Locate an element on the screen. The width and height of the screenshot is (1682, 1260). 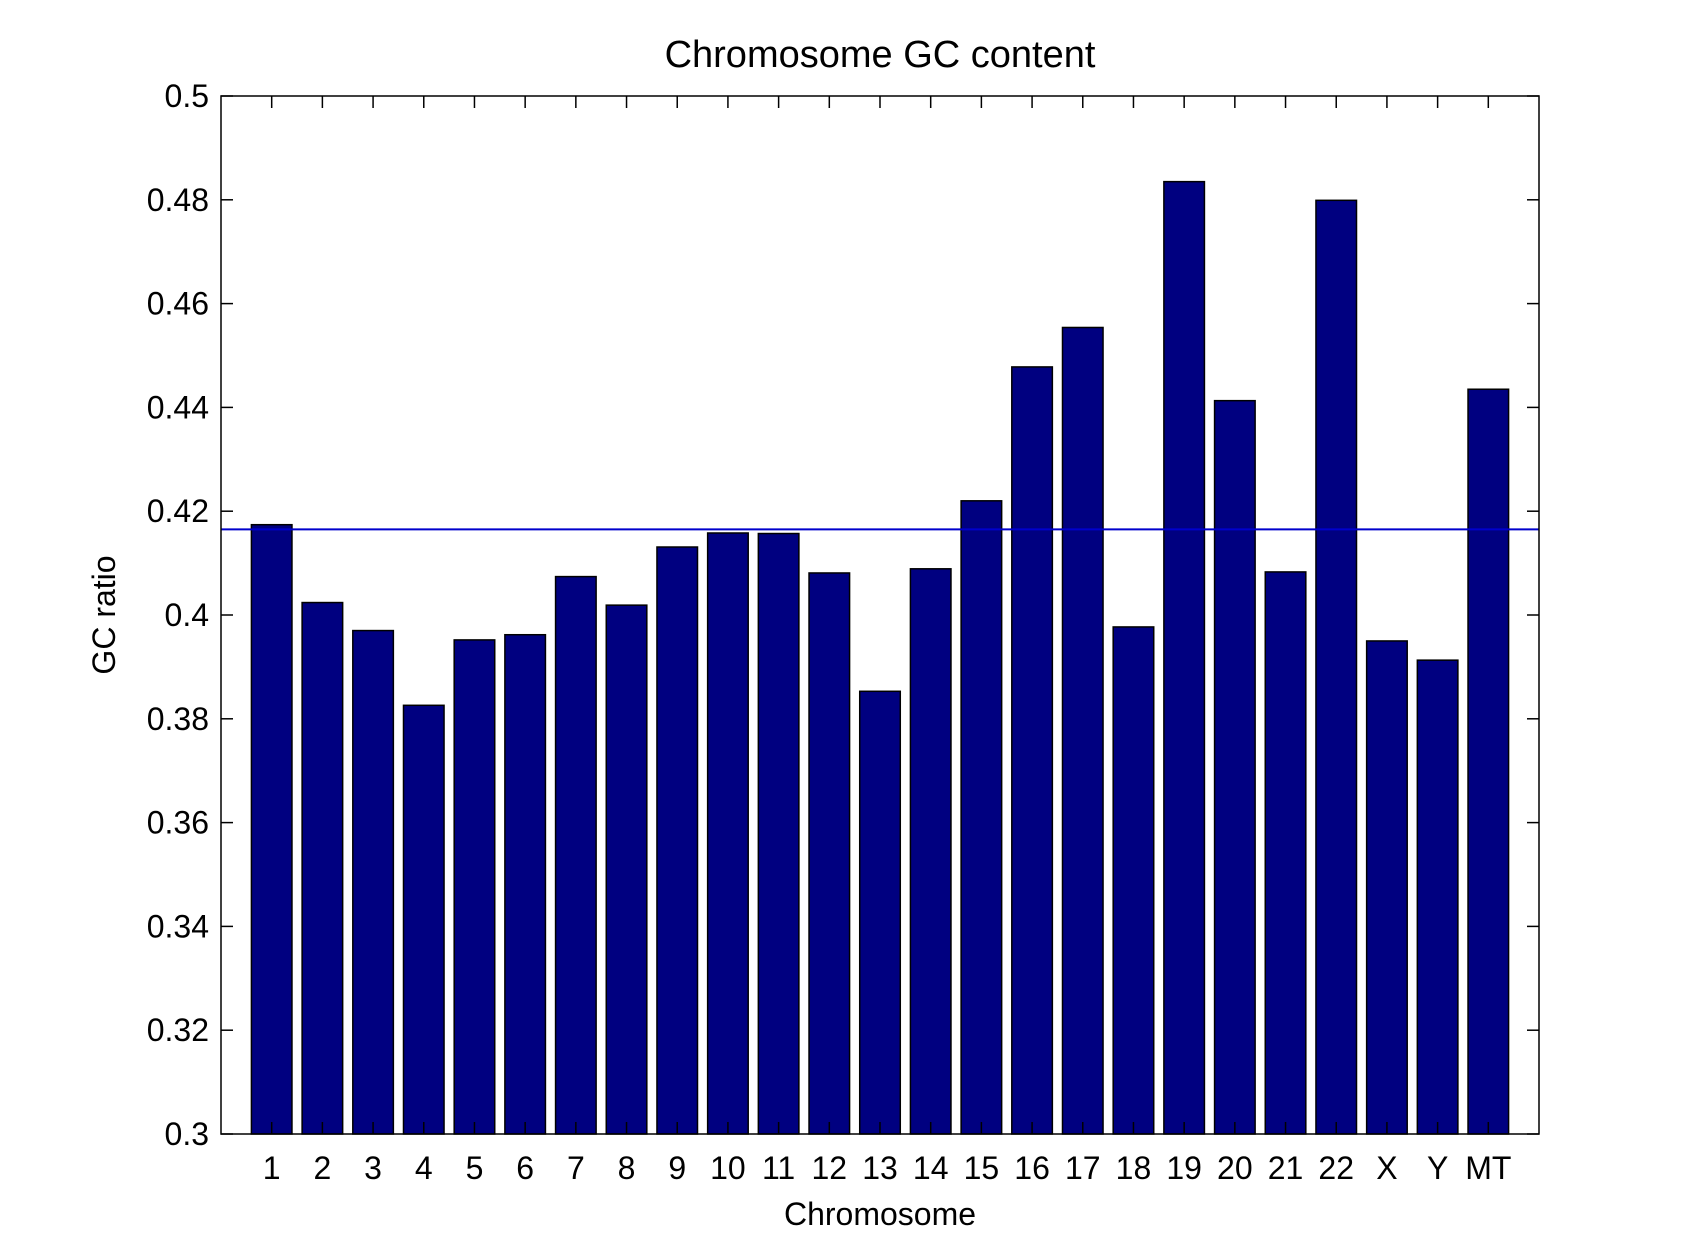
x-tick-label: X is located at coordinates (1386, 1168).